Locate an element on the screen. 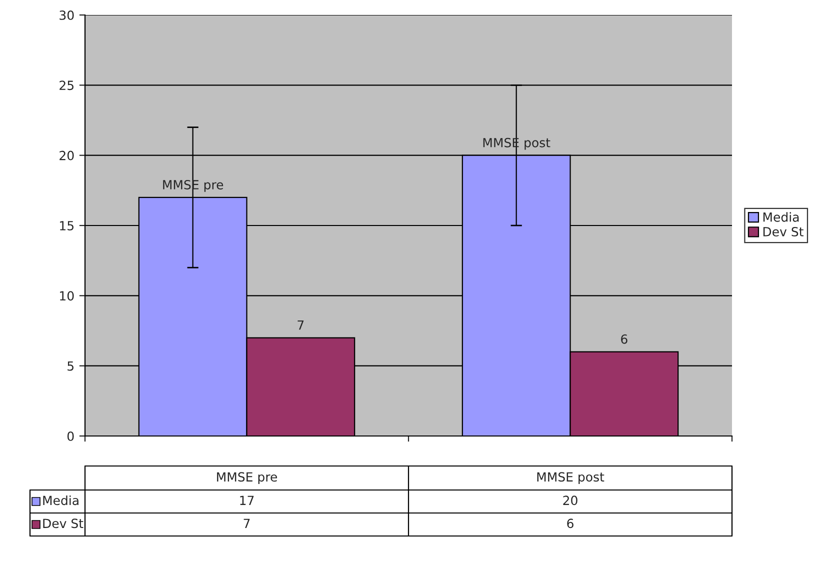  y-tick-label: 0 is located at coordinates (70, 436).